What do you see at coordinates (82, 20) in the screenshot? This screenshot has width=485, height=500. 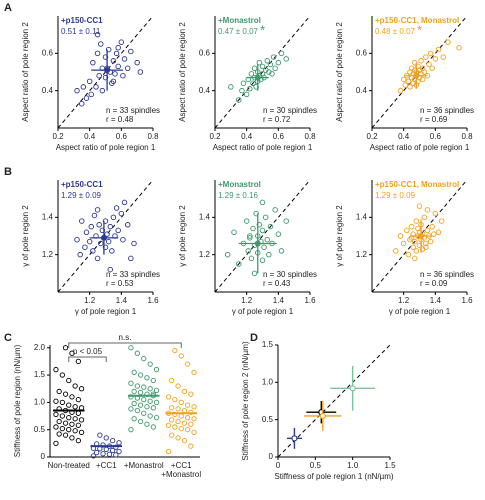 I see `panel-title: +p150-CC1` at bounding box center [82, 20].